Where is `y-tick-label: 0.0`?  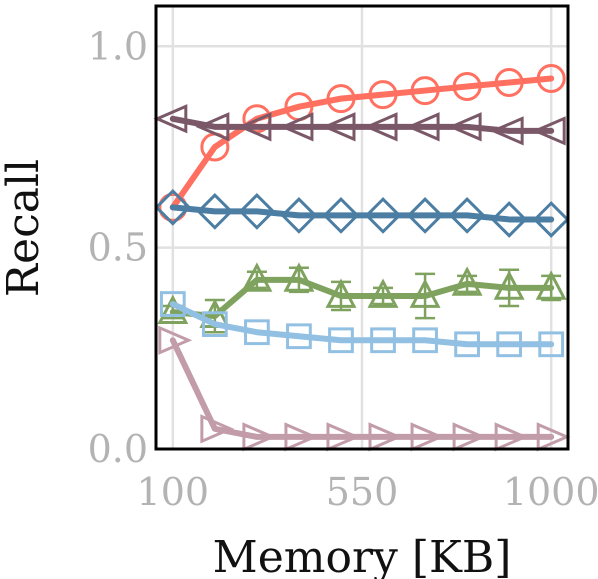
y-tick-label: 0.0 is located at coordinates (118, 449).